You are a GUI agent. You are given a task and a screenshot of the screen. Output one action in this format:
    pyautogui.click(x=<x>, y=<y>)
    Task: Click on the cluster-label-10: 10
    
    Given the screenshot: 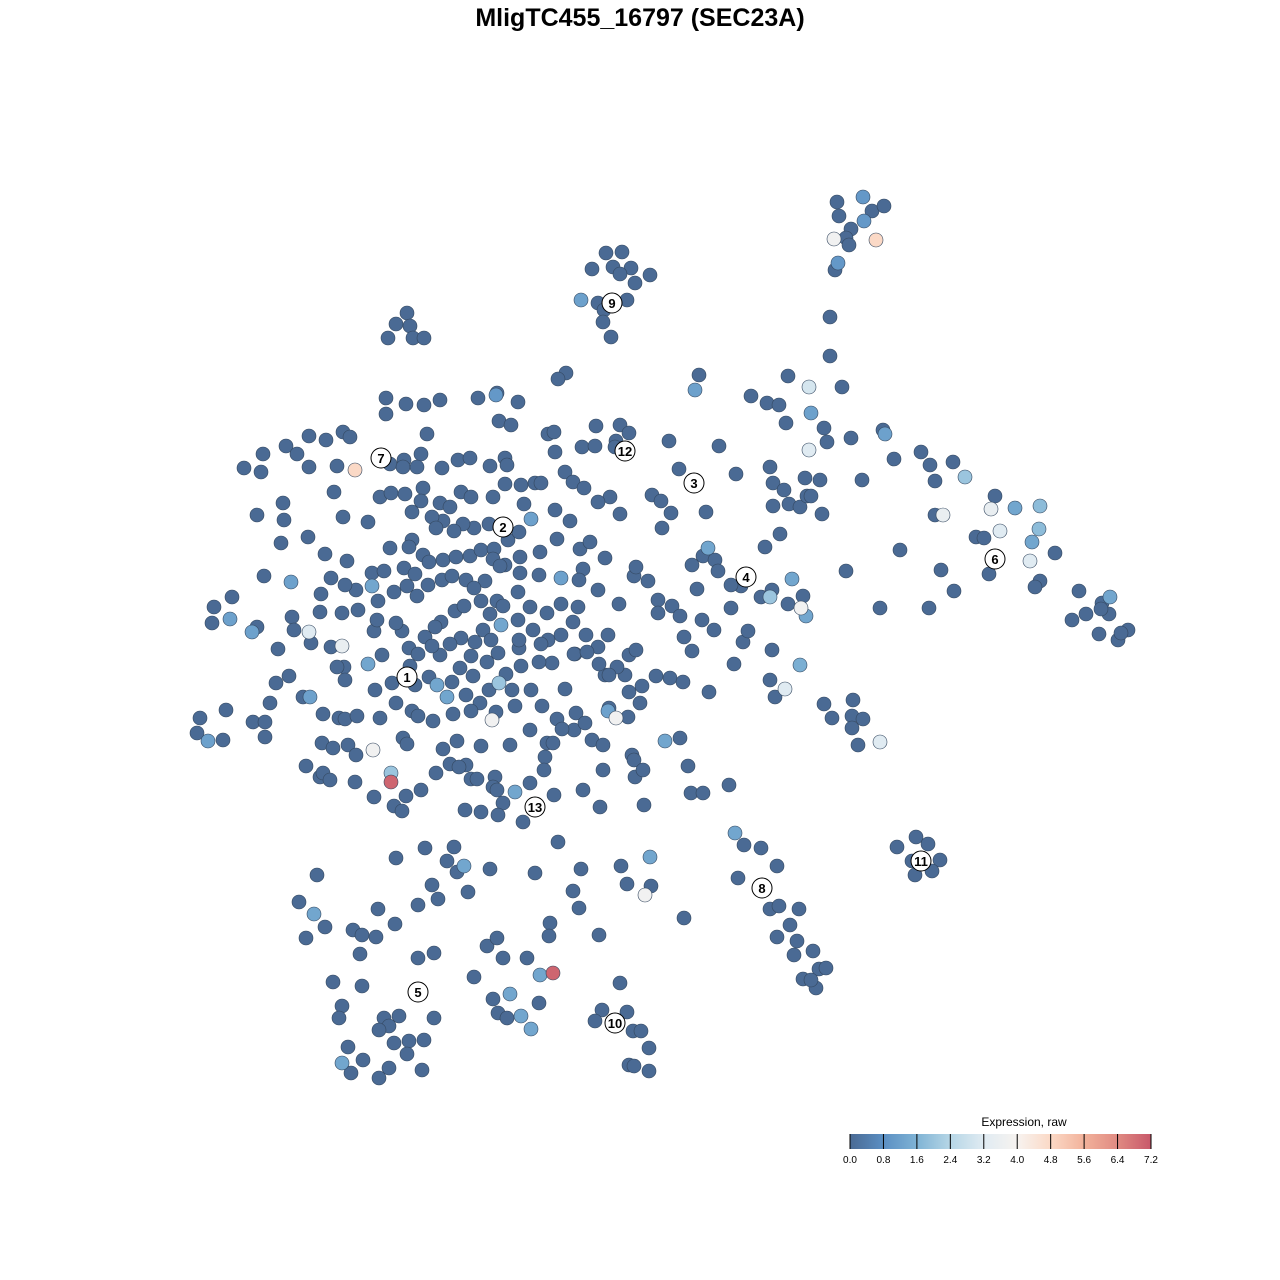 What is the action you would take?
    pyautogui.click(x=615, y=1023)
    